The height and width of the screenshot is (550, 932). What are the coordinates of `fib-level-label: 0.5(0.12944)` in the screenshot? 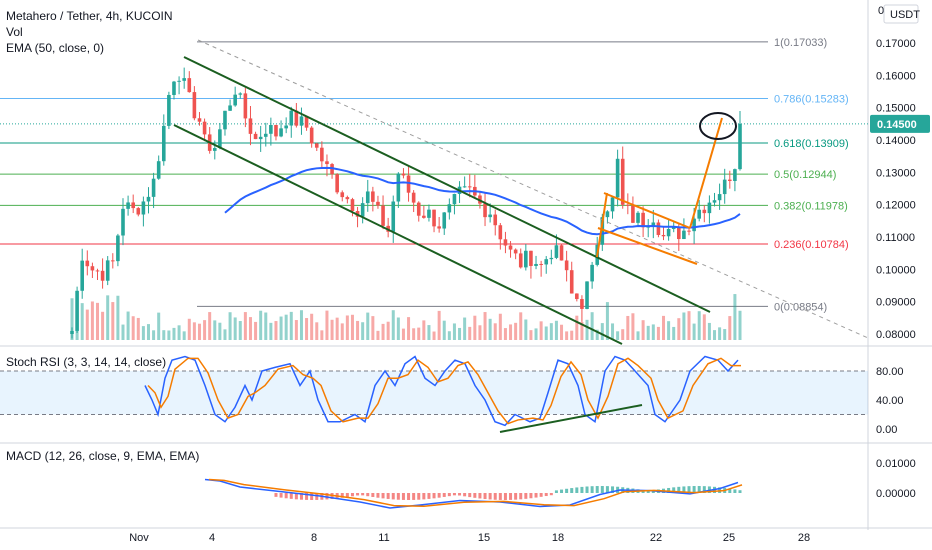 It's located at (805, 175).